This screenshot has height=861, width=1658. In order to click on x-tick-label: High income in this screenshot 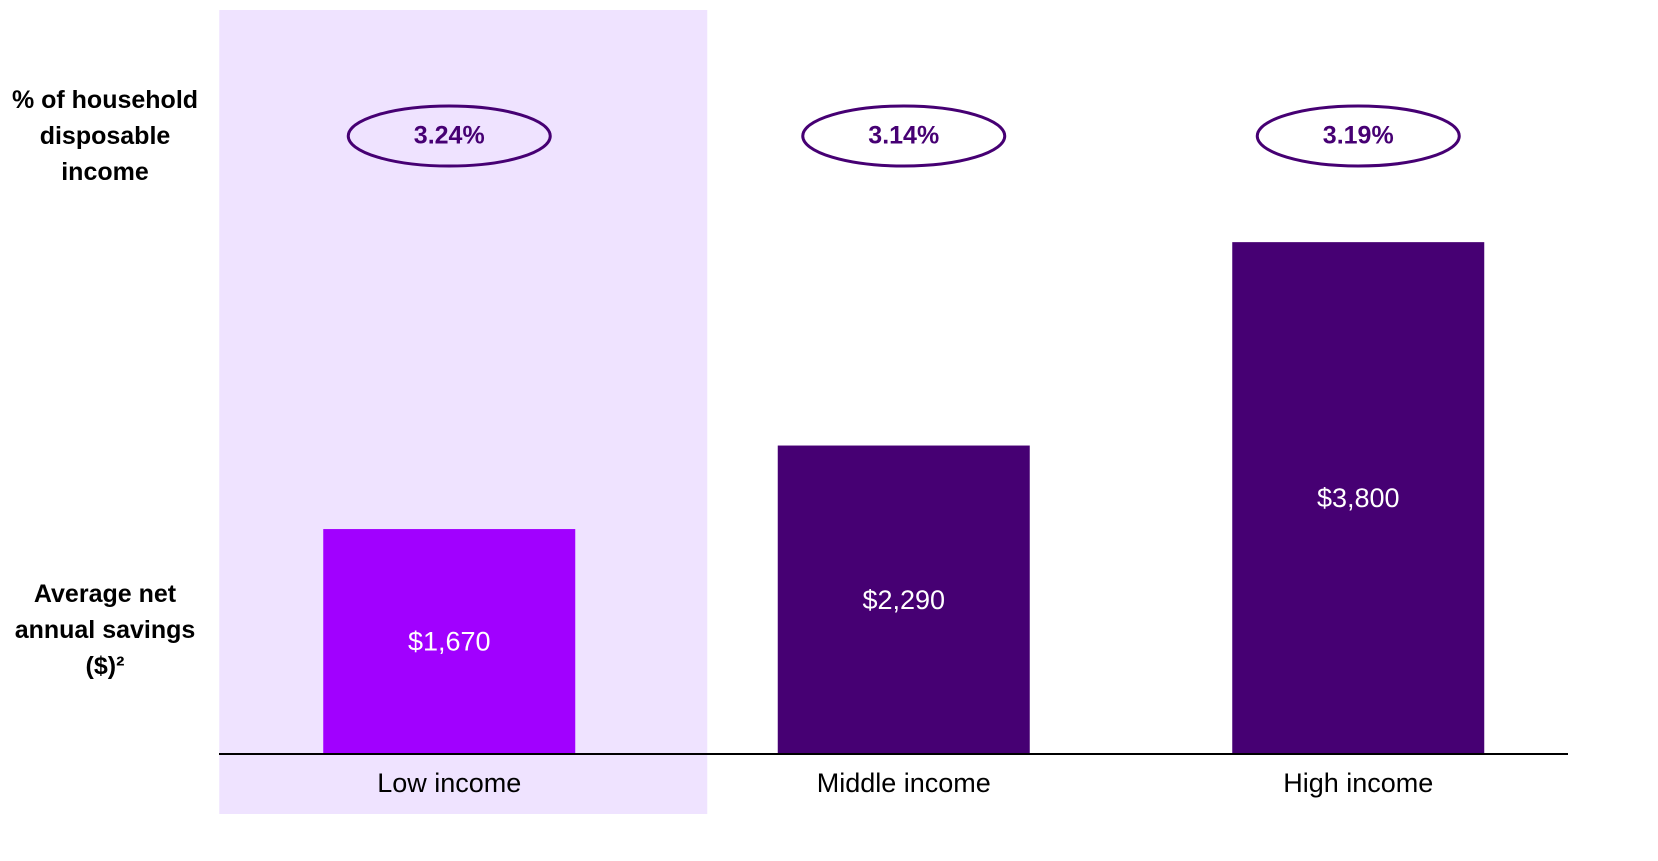, I will do `click(1358, 783)`.